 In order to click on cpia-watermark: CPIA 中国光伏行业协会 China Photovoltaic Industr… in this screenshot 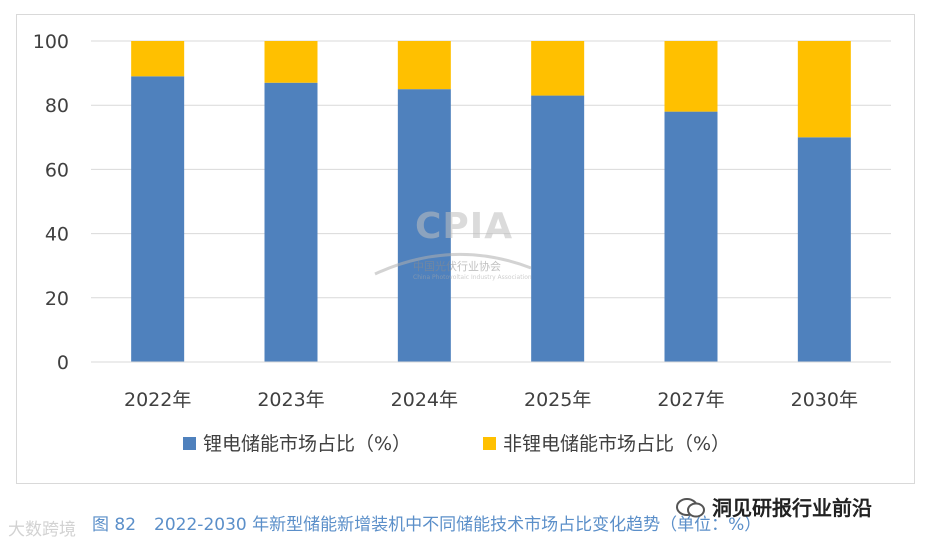, I will do `click(453, 245)`.